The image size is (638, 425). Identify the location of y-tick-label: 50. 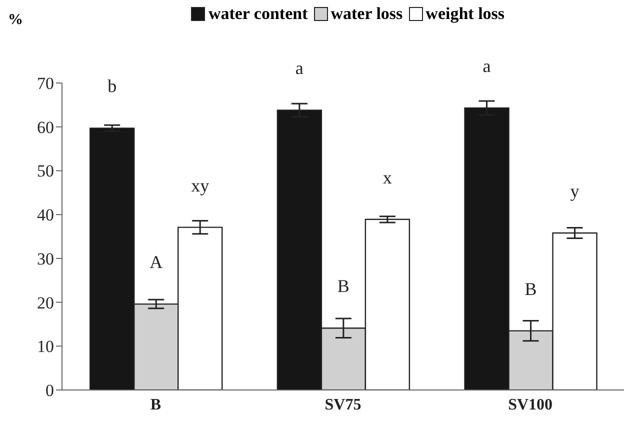
(45, 171).